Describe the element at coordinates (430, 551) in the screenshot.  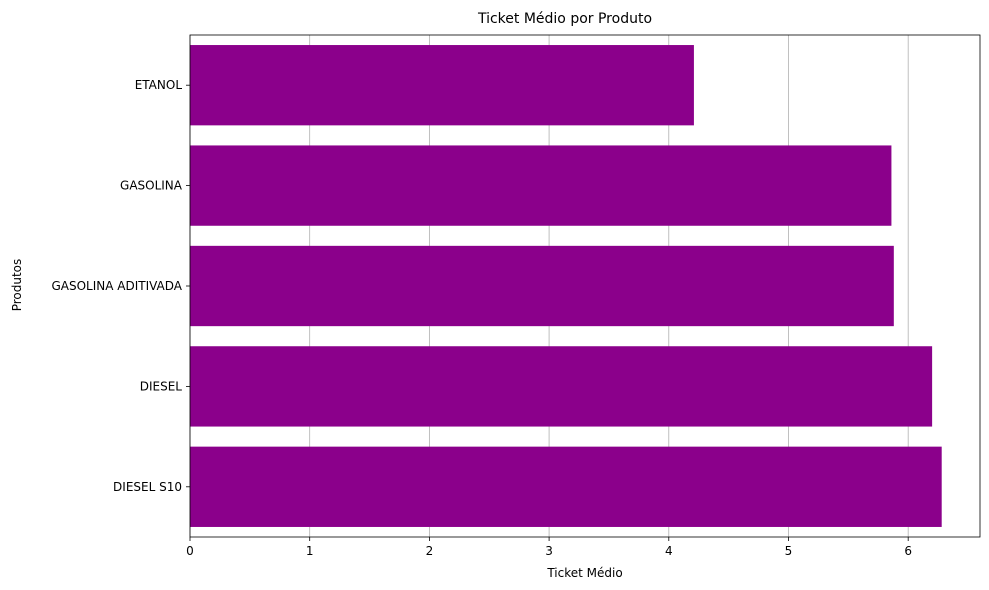
I see `x-tick-label: 2` at that location.